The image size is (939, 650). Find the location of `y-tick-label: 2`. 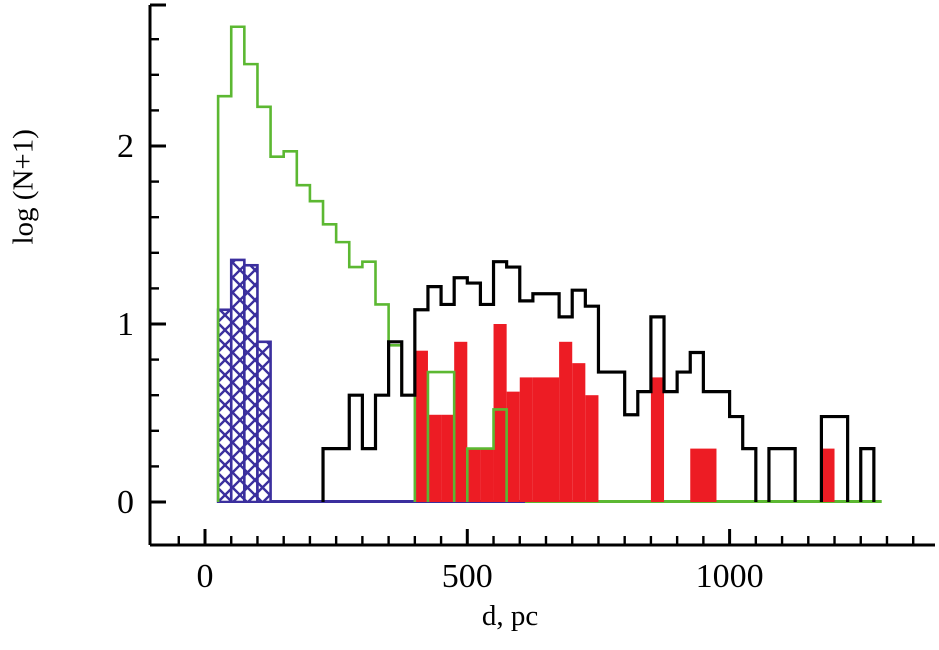

y-tick-label: 2 is located at coordinates (125, 146).